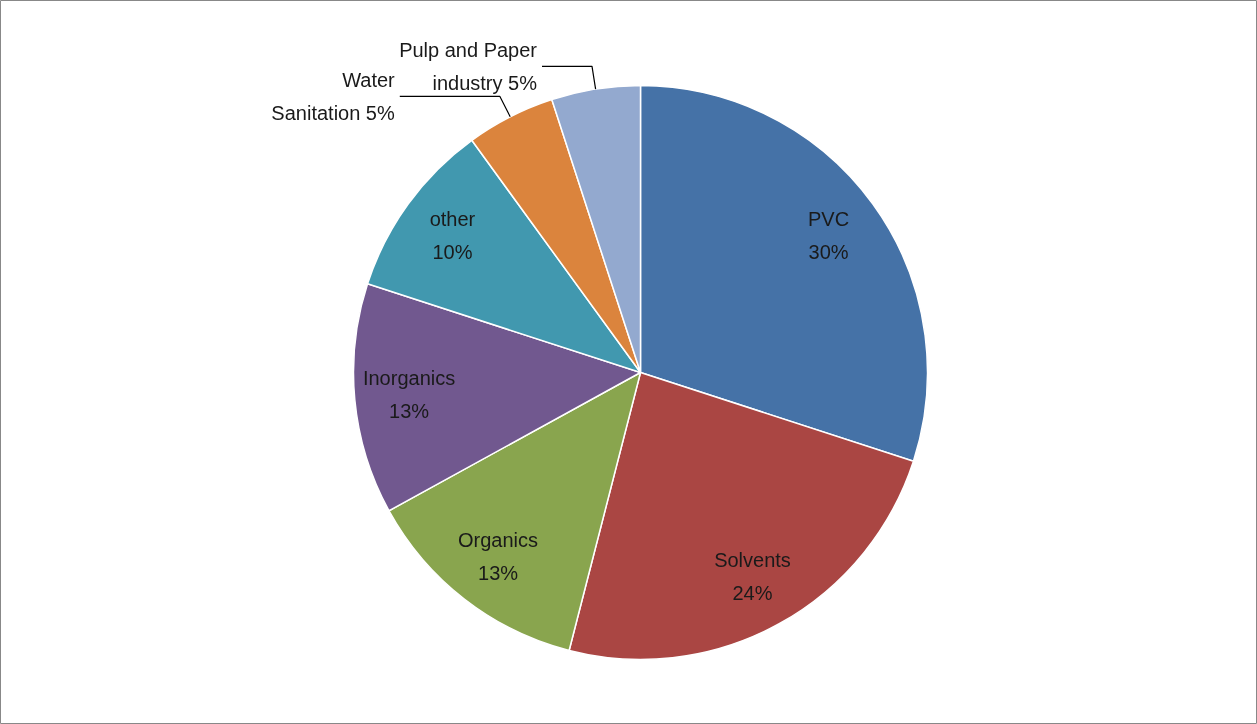  Describe the element at coordinates (452, 252) in the screenshot. I see `data-label: 10%` at that location.